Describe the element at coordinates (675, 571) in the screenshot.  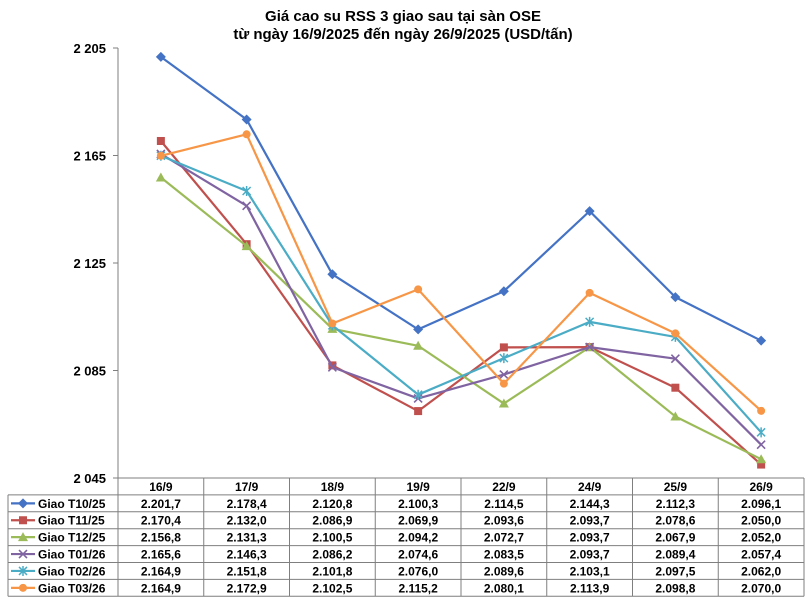
I see `data-label: 2.097,5` at that location.